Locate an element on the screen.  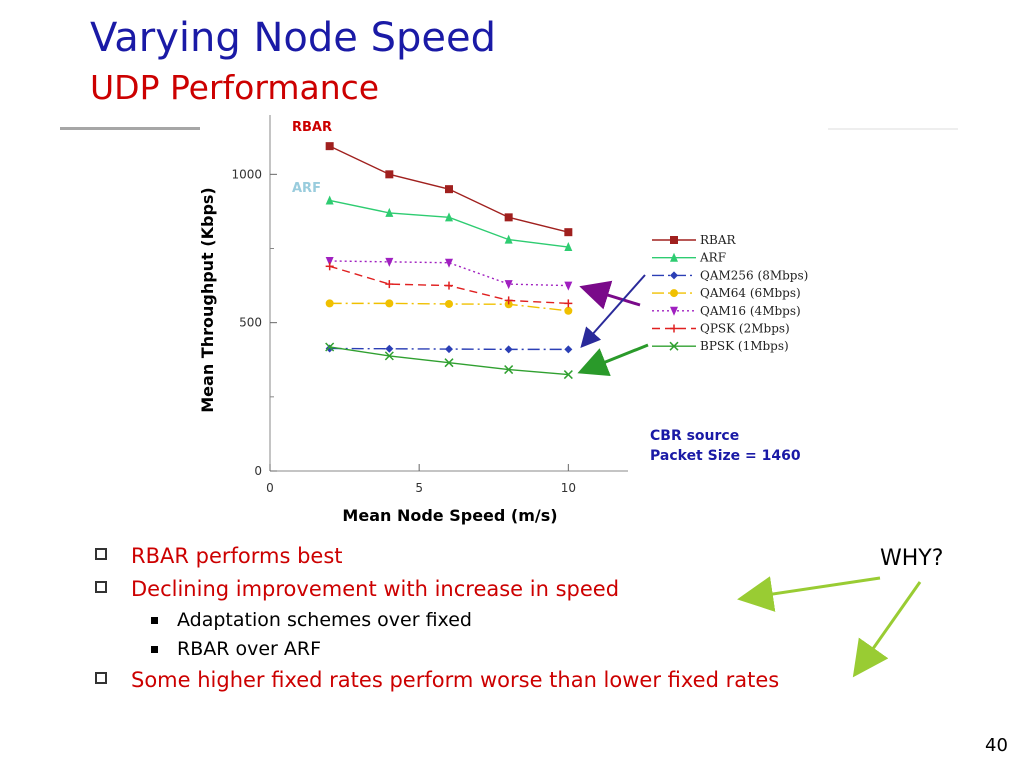
bullet-1: RBAR performs best is located at coordinates (505, 556).